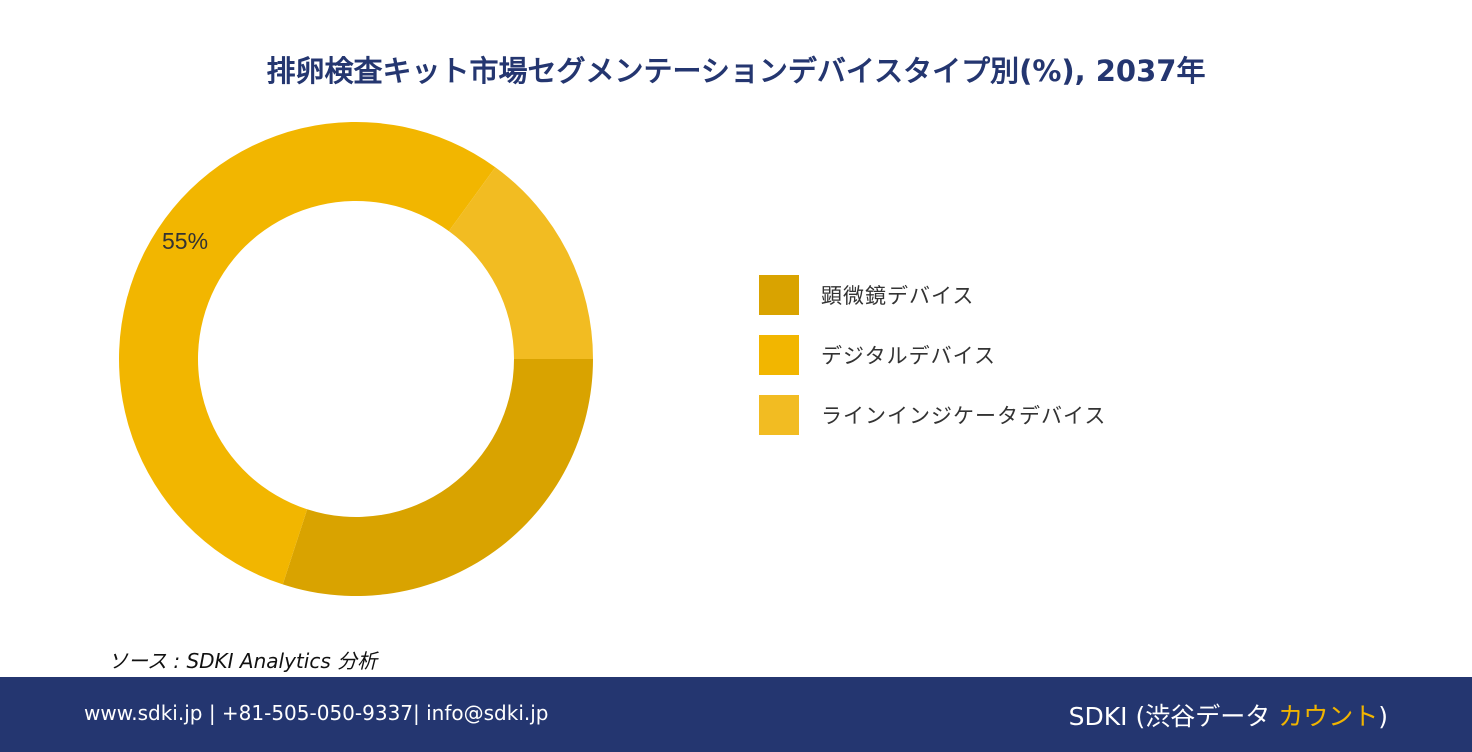 The width and height of the screenshot is (1472, 752). Describe the element at coordinates (243, 661) in the screenshot. I see `source-note: ソース : SDKI Analytics 分析` at that location.